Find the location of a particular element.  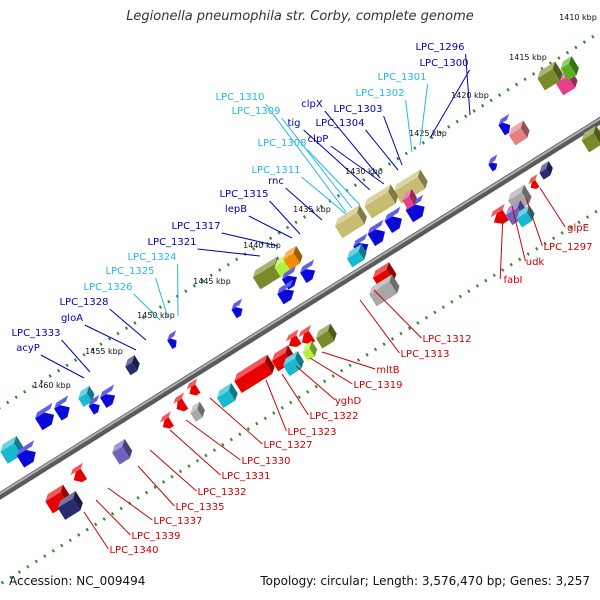

gene-label-reverse: LPC_1339 is located at coordinates (155, 536).